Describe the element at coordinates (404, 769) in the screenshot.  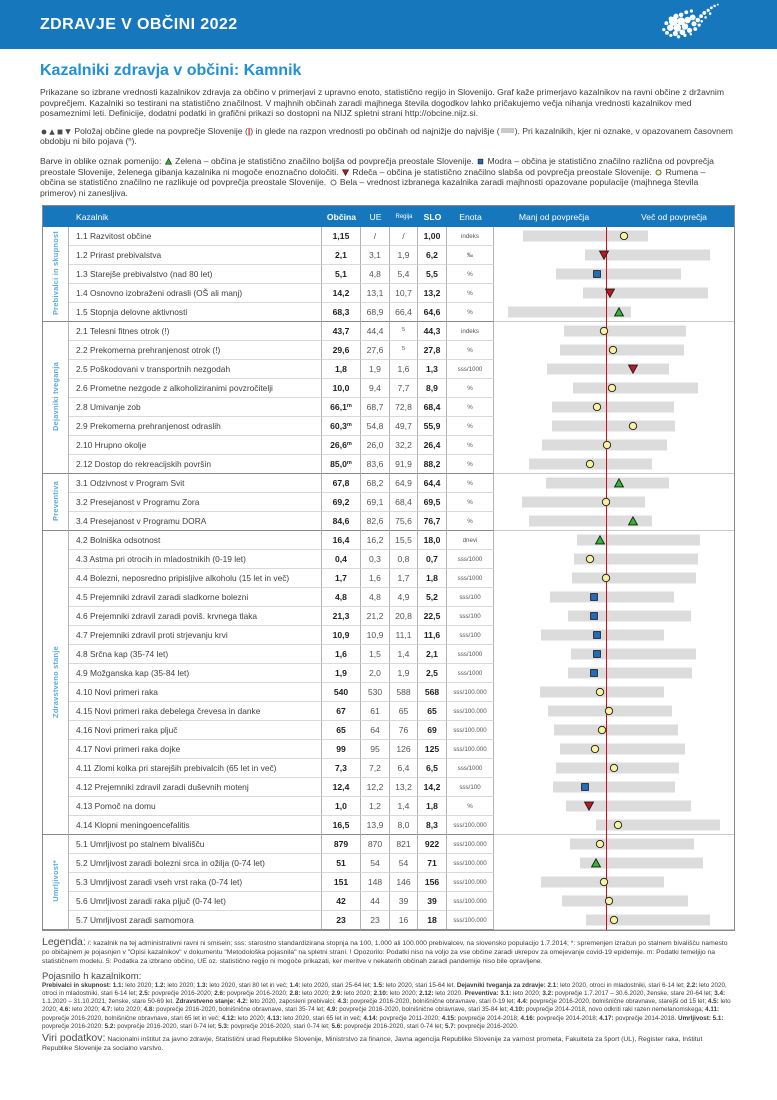
I see `value-regija: 6,4` at that location.